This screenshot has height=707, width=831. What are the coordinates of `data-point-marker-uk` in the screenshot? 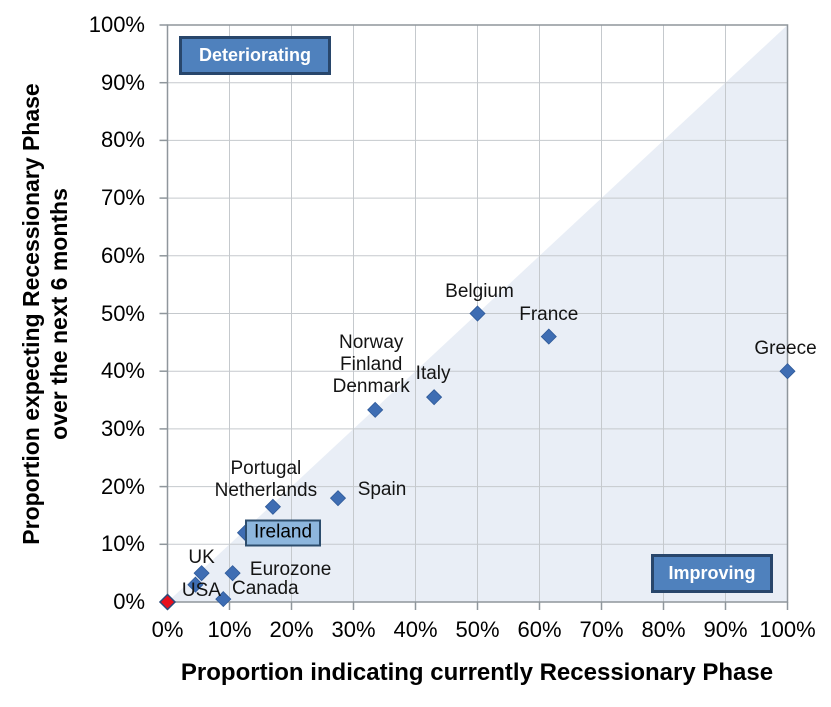 It's located at (201, 573).